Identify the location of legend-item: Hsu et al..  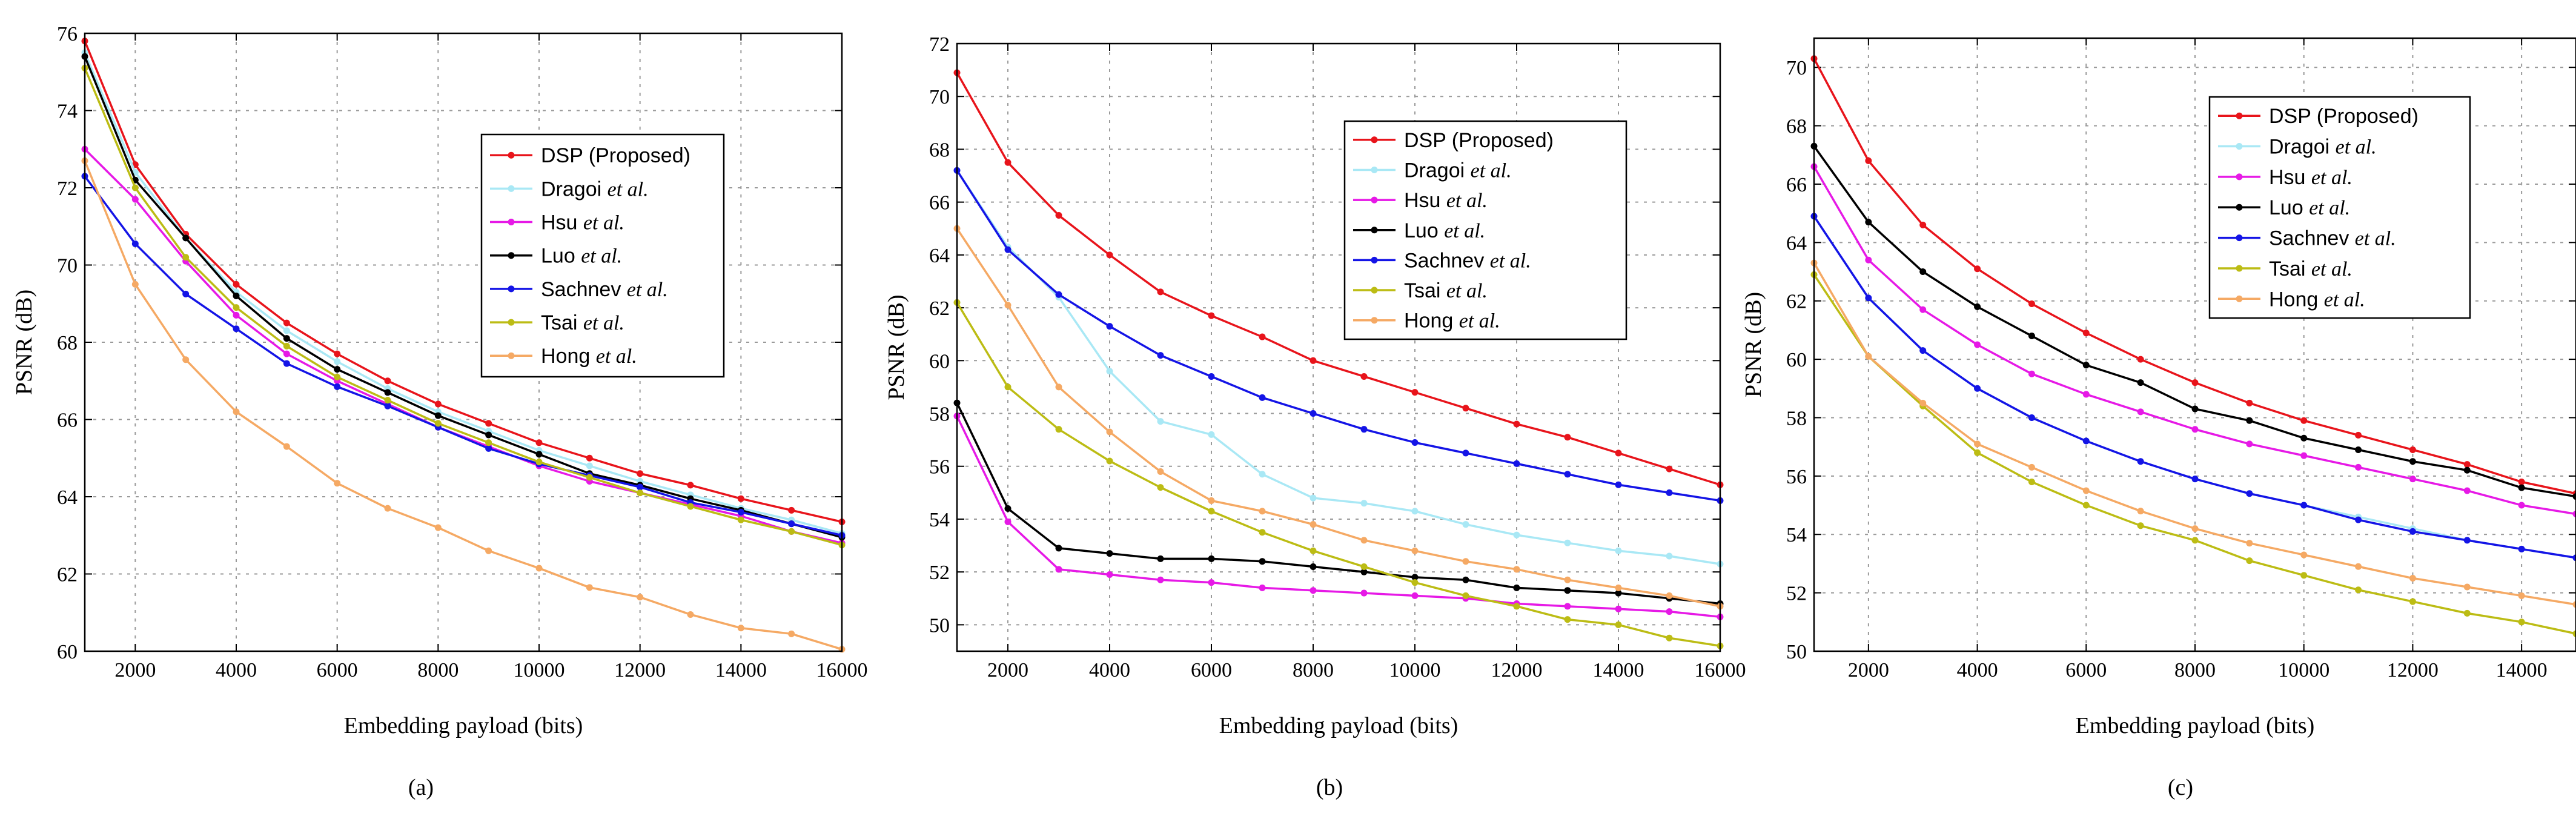
(1420, 200).